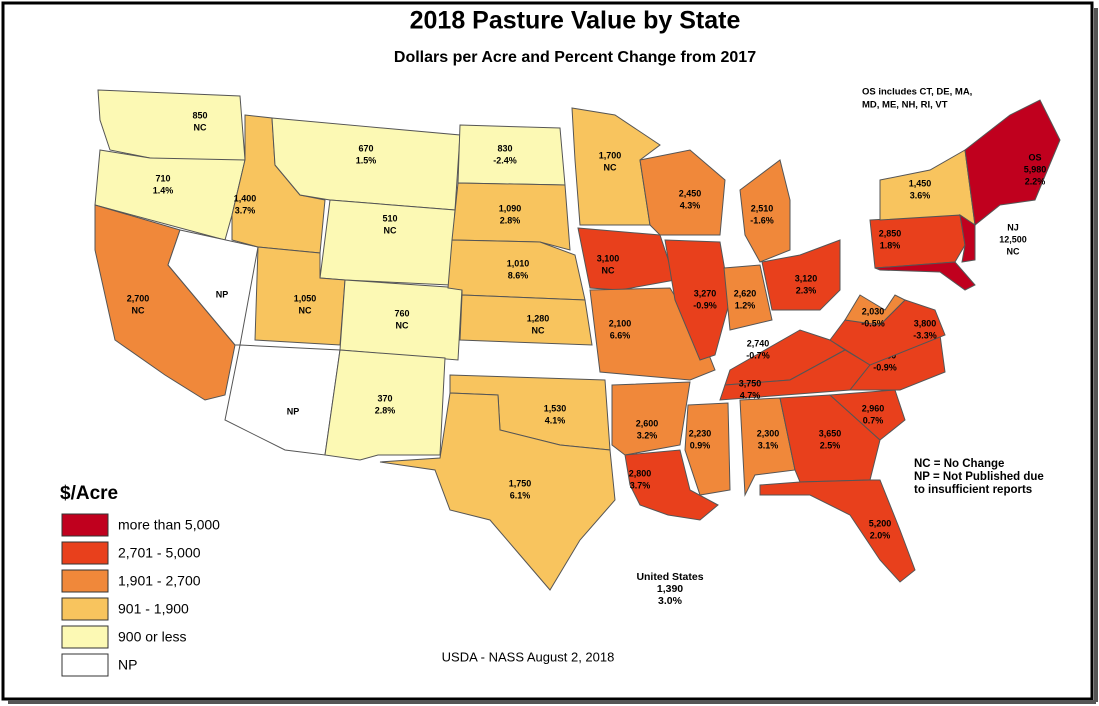 This screenshot has width=1099, height=706. Describe the element at coordinates (199, 115) in the screenshot. I see `state-label: 850` at that location.